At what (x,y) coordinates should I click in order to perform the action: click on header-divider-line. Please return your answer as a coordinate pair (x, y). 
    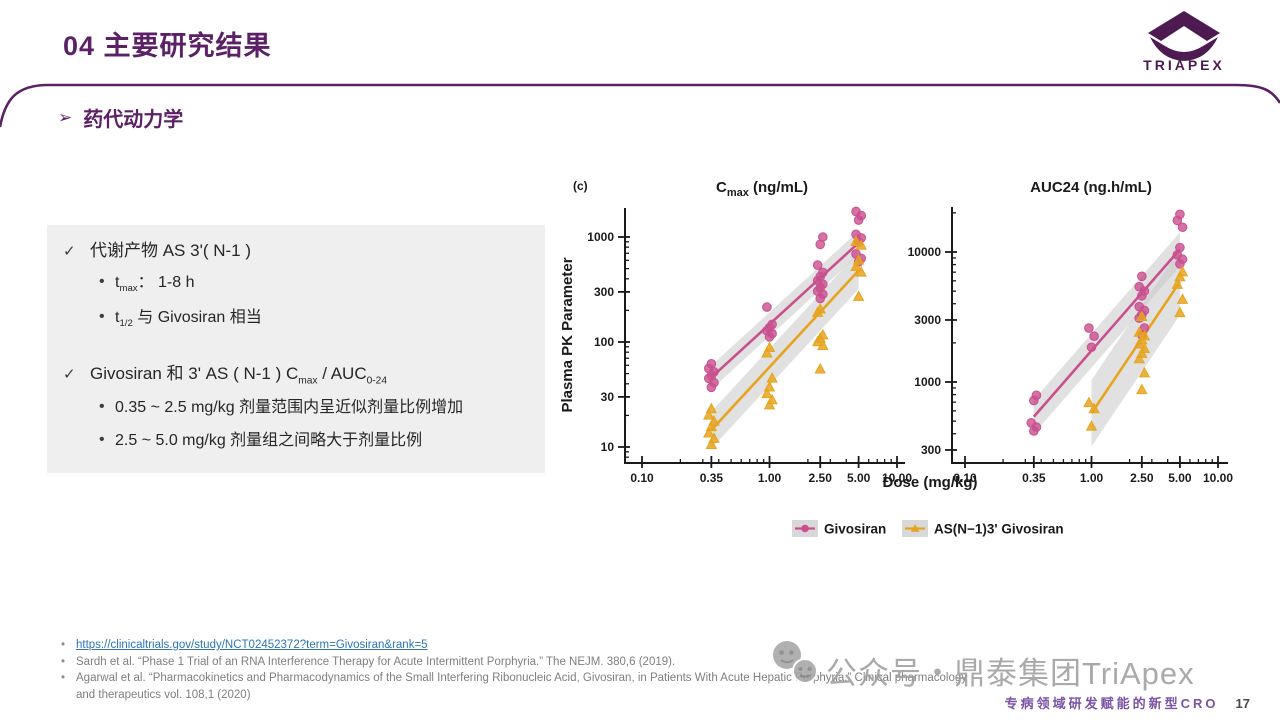
    Looking at the image, I should click on (640, 105).